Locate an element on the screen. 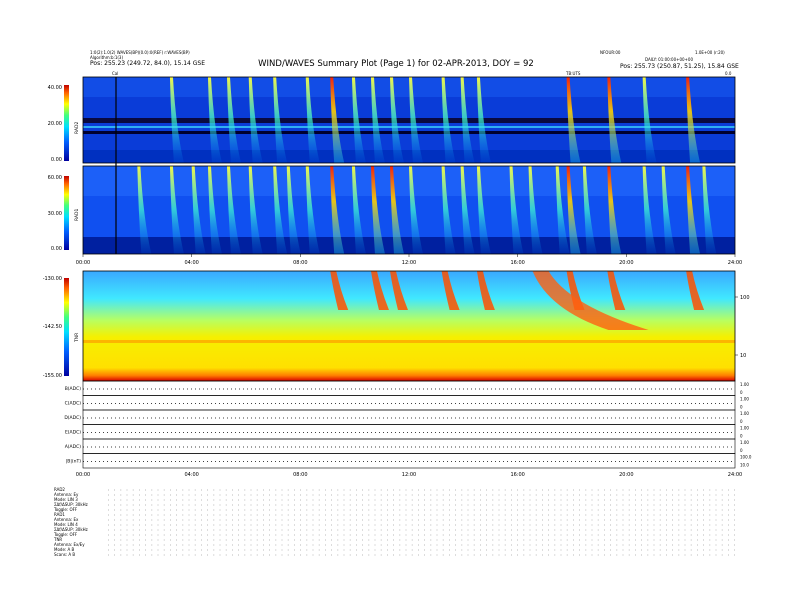 The height and width of the screenshot is (612, 792). footer-dotted-grid is located at coordinates (421, 522).